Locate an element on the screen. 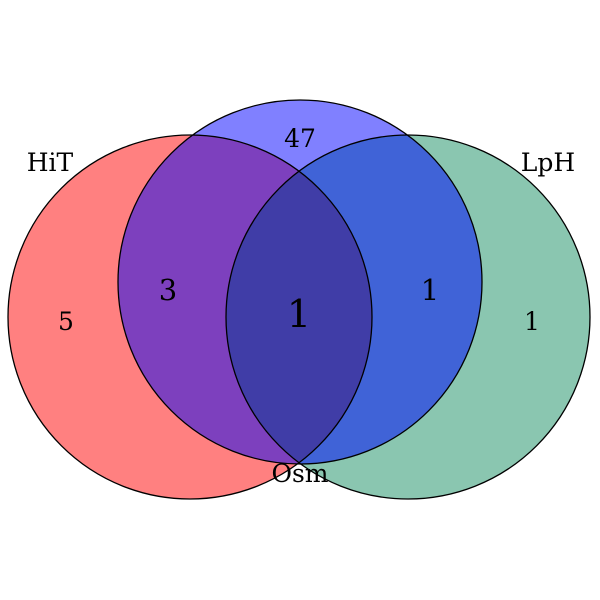 This screenshot has height=600, width=600. count-hit-osm: 3 is located at coordinates (168, 290).